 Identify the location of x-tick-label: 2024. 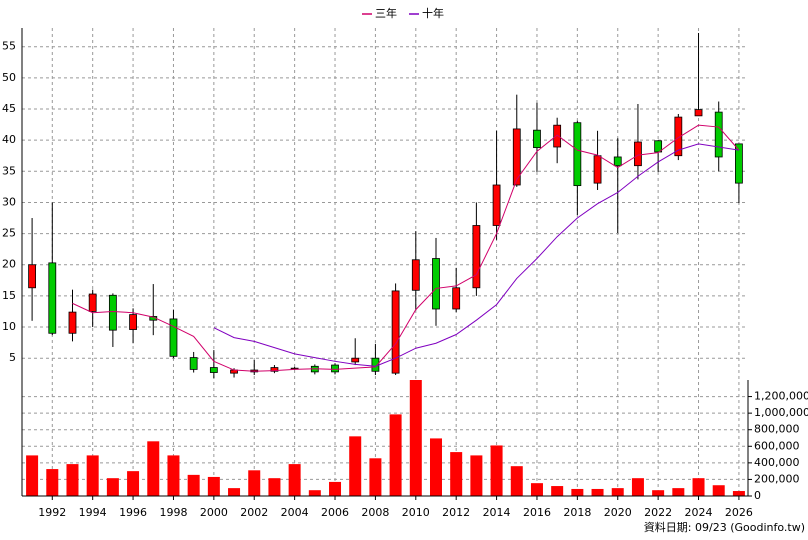
(699, 512).